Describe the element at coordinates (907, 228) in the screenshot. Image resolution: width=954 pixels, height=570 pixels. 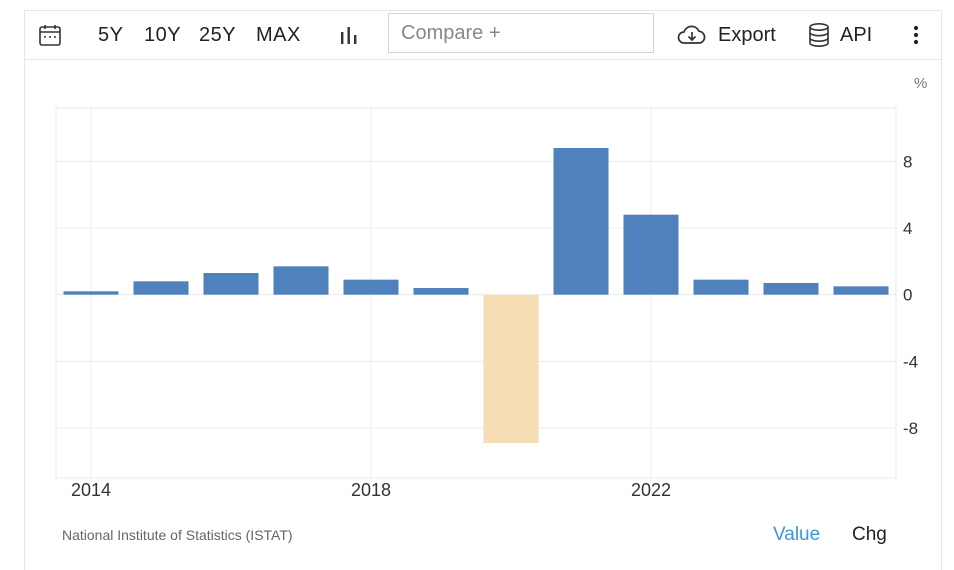
I see `y-tick-label: 4` at that location.